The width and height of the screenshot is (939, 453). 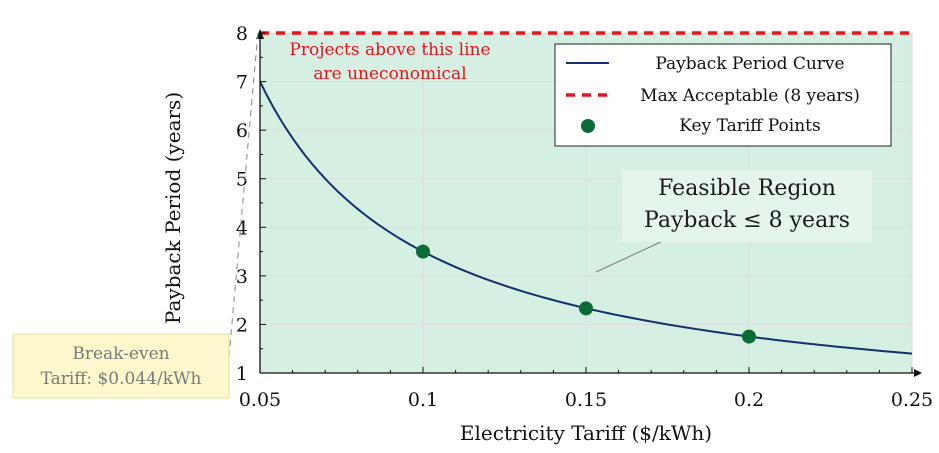 What do you see at coordinates (242, 180) in the screenshot?
I see `y-tick-label: 5` at bounding box center [242, 180].